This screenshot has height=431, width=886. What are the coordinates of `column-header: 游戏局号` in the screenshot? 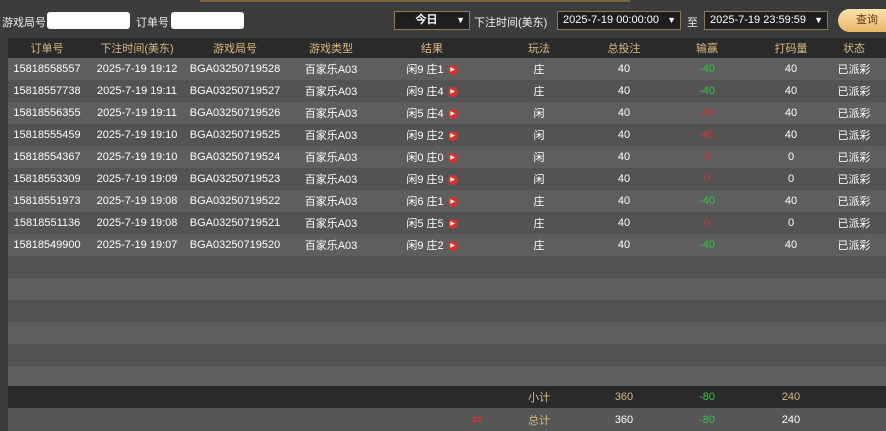 It's located at (235, 49).